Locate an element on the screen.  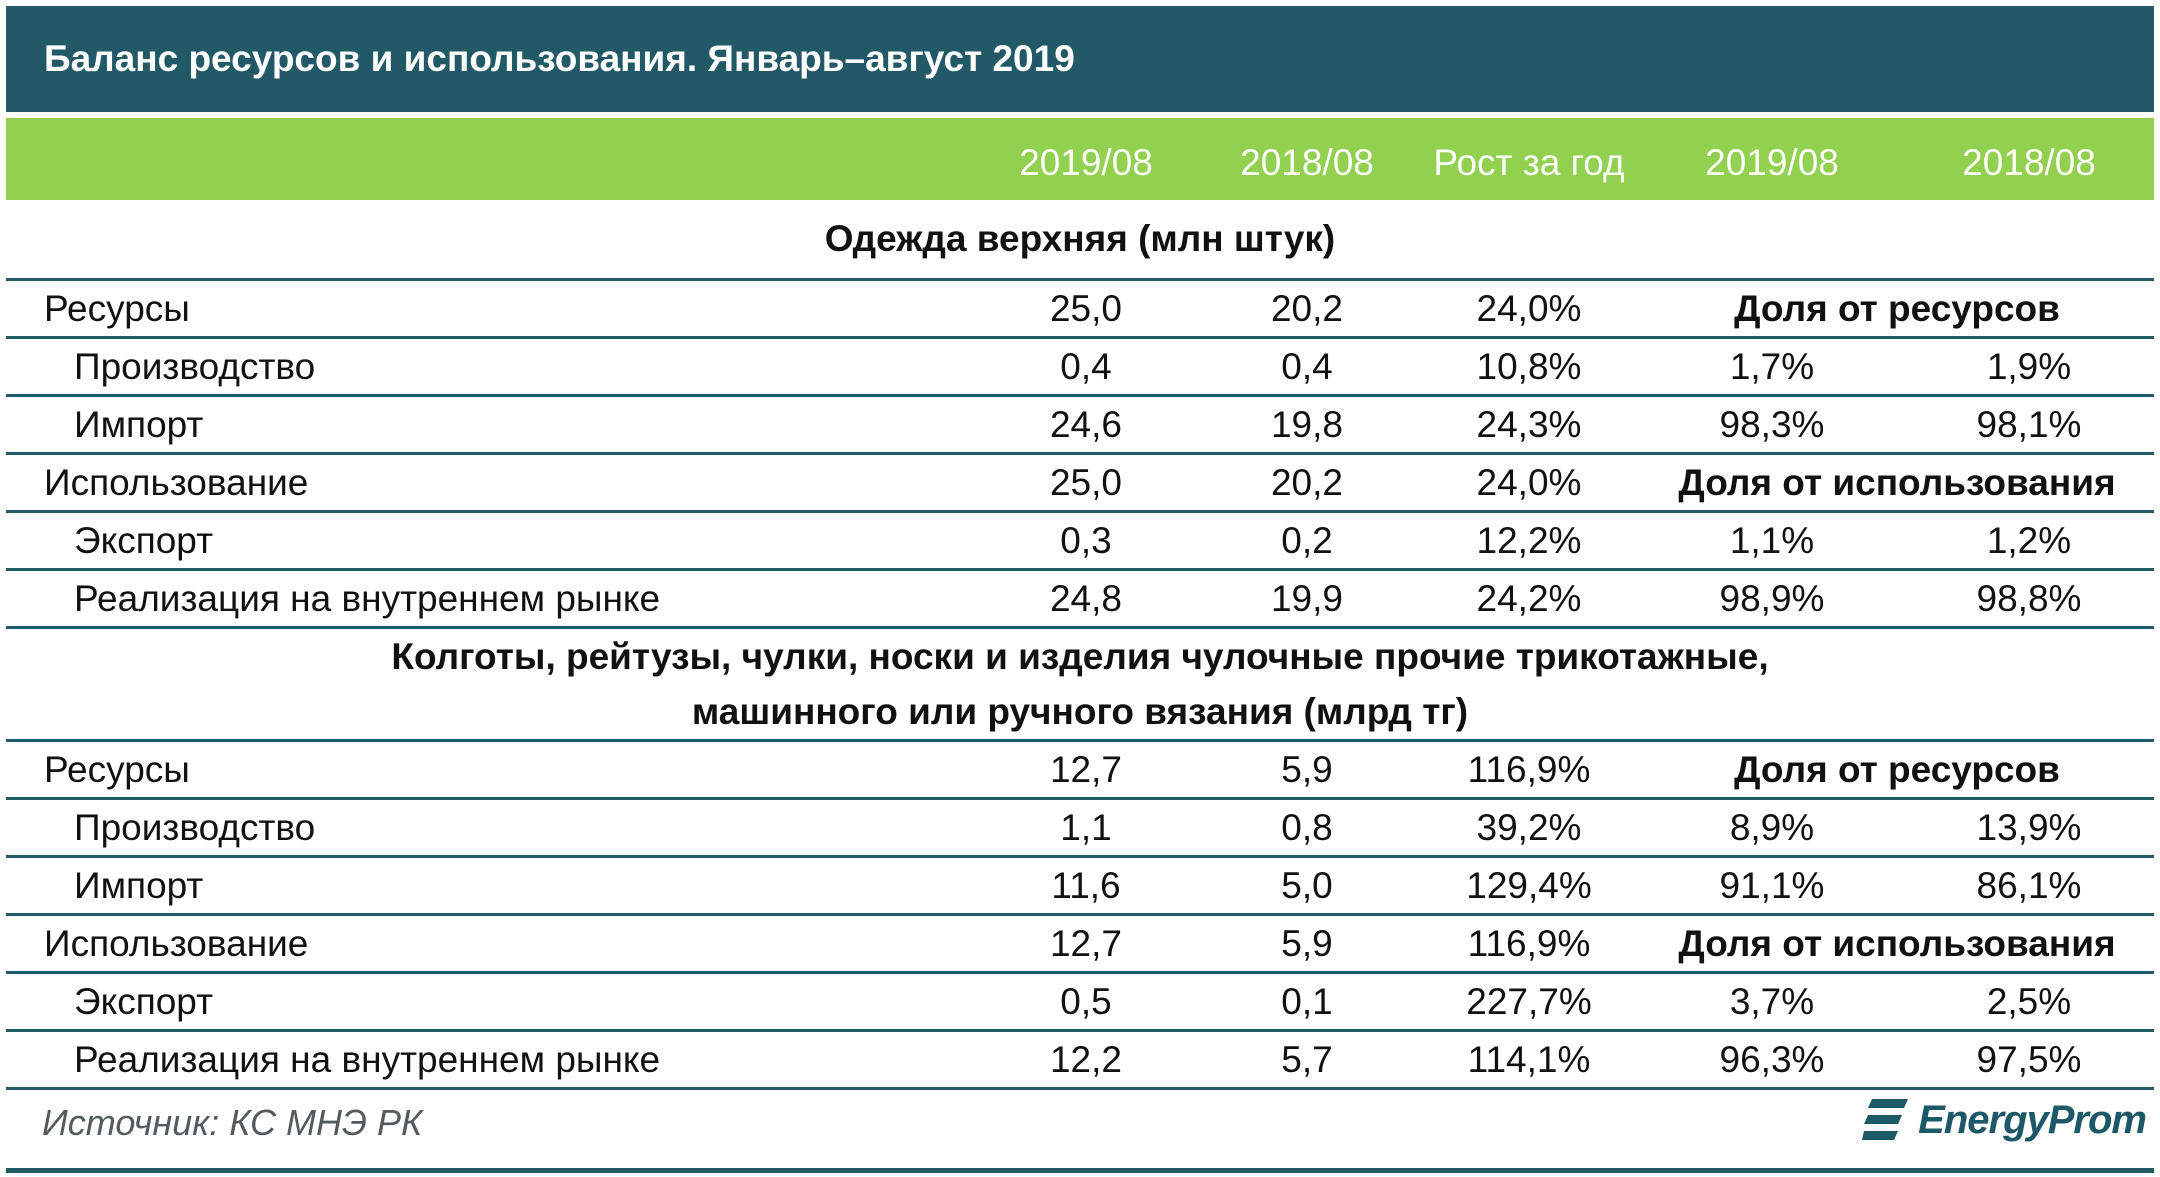
cell-growth: 24,2% is located at coordinates (1529, 599).